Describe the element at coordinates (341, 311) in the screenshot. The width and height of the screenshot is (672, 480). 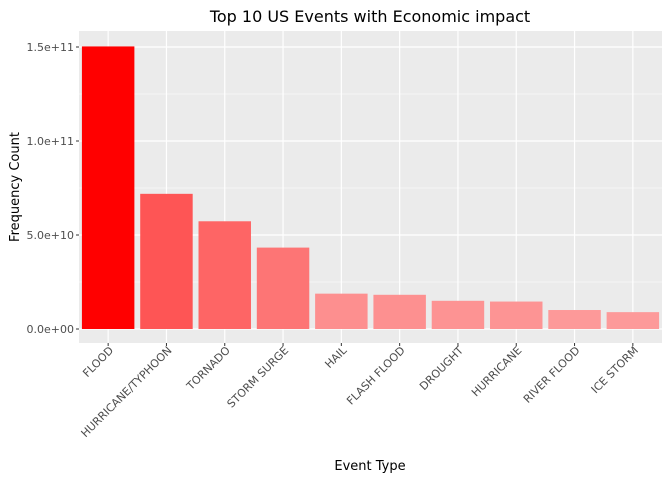
I see `bar-hail` at that location.